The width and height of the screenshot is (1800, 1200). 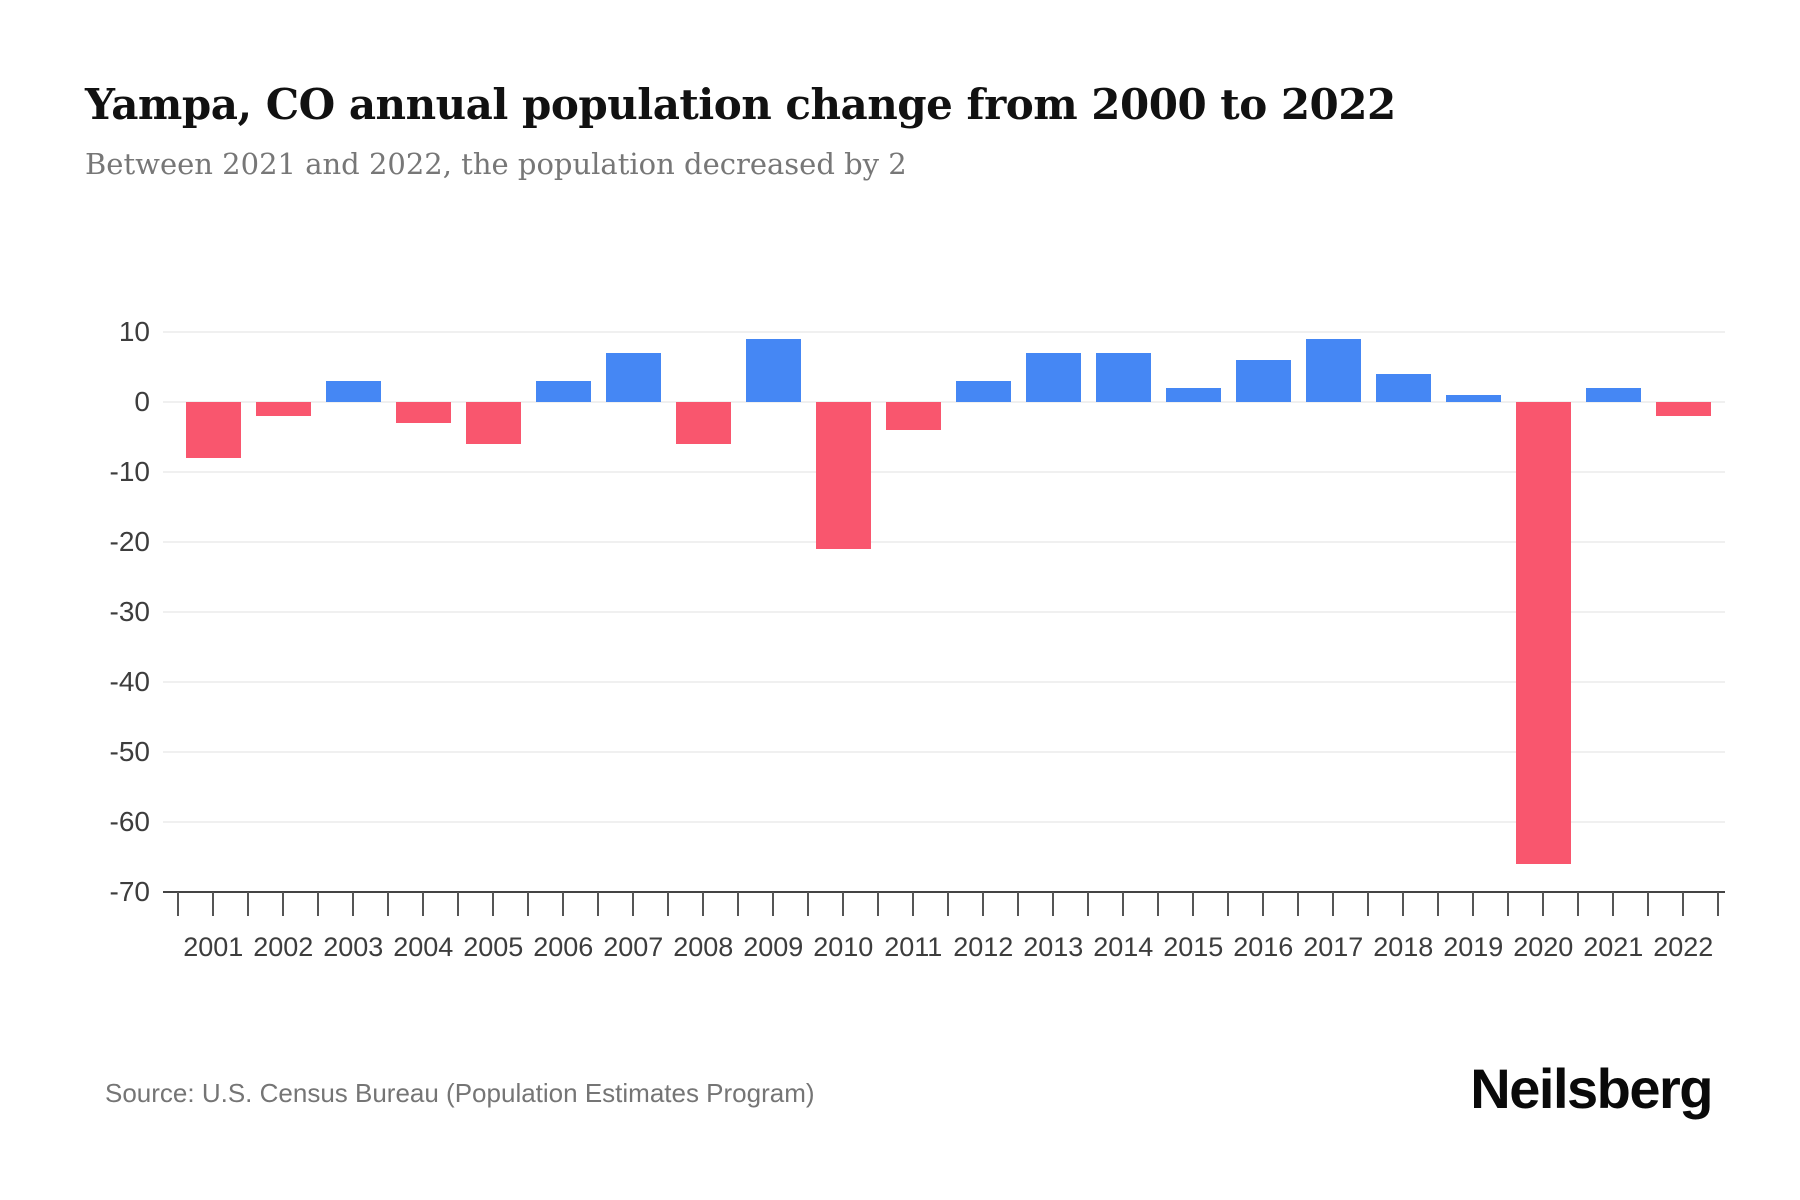 I want to click on x-axis-label: 2011, so click(x=913, y=946).